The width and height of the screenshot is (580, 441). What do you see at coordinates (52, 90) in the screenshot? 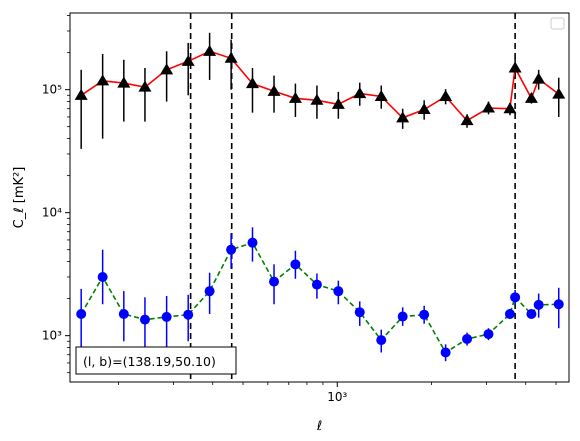
I see `y-tick-label-2: 10⁵` at bounding box center [52, 90].